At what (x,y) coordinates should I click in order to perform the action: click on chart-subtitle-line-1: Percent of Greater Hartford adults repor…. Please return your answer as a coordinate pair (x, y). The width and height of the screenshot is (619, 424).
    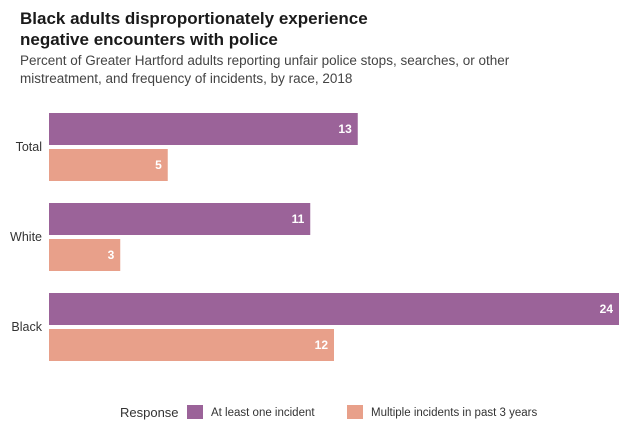
    Looking at the image, I should click on (265, 60).